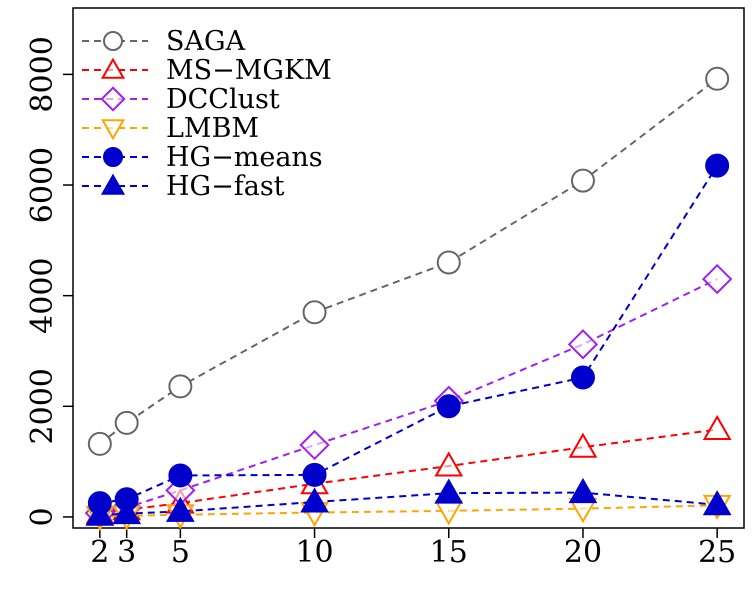  What do you see at coordinates (212, 128) in the screenshot?
I see `legend-label: LMBM` at bounding box center [212, 128].